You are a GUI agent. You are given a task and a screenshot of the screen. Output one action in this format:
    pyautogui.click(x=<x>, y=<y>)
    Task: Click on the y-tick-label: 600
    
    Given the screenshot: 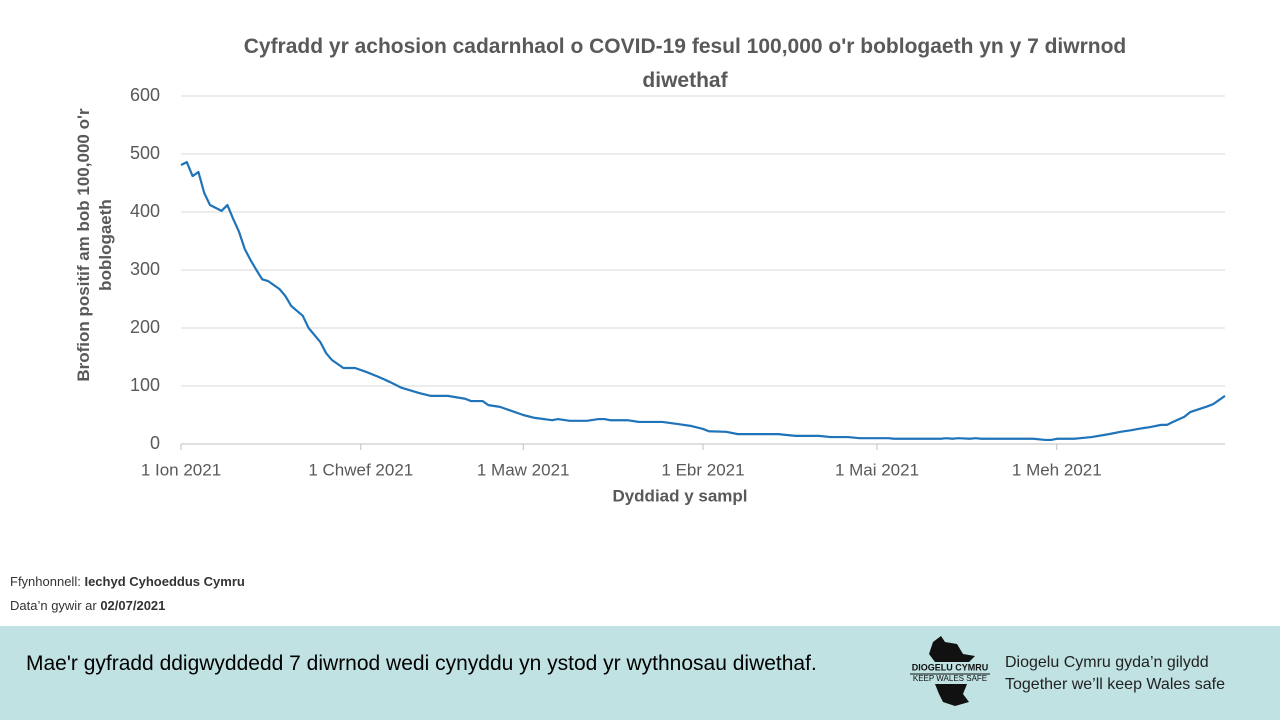 What is the action you would take?
    pyautogui.click(x=145, y=95)
    